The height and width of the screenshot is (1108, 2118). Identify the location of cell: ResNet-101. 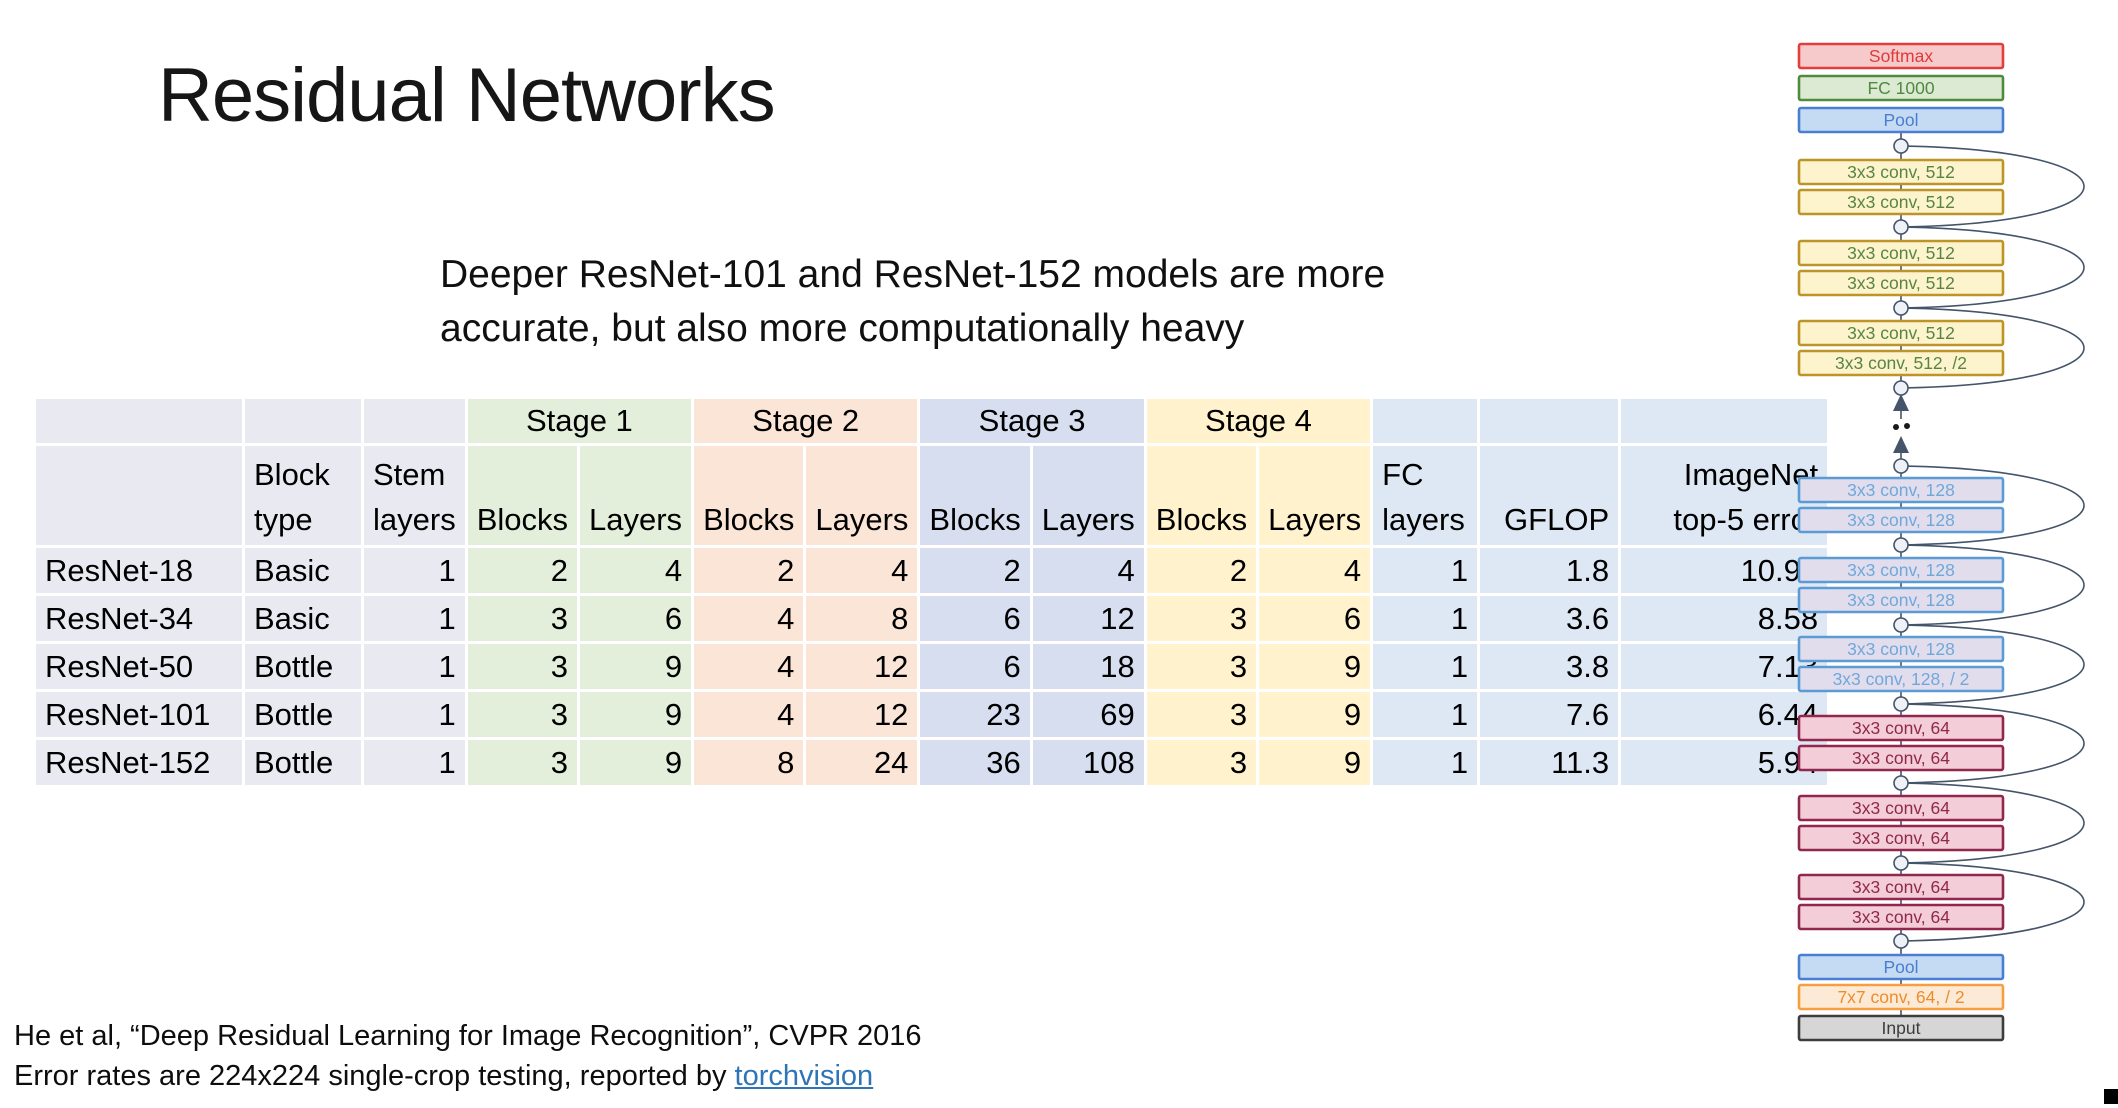
(139, 714).